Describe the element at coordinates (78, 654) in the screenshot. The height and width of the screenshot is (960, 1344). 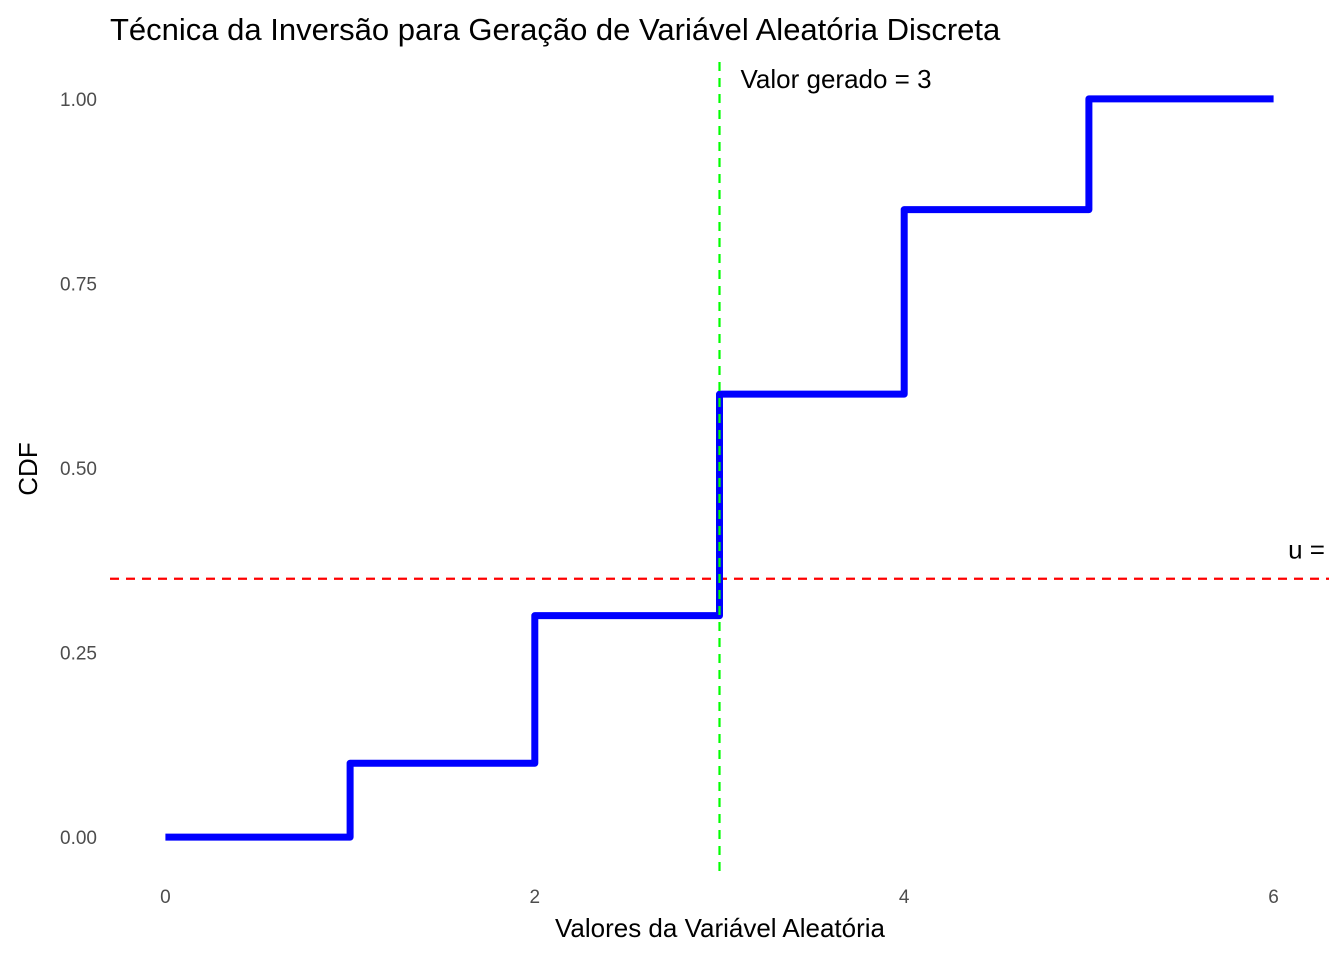
I see `y-tick-label: 0.25` at that location.